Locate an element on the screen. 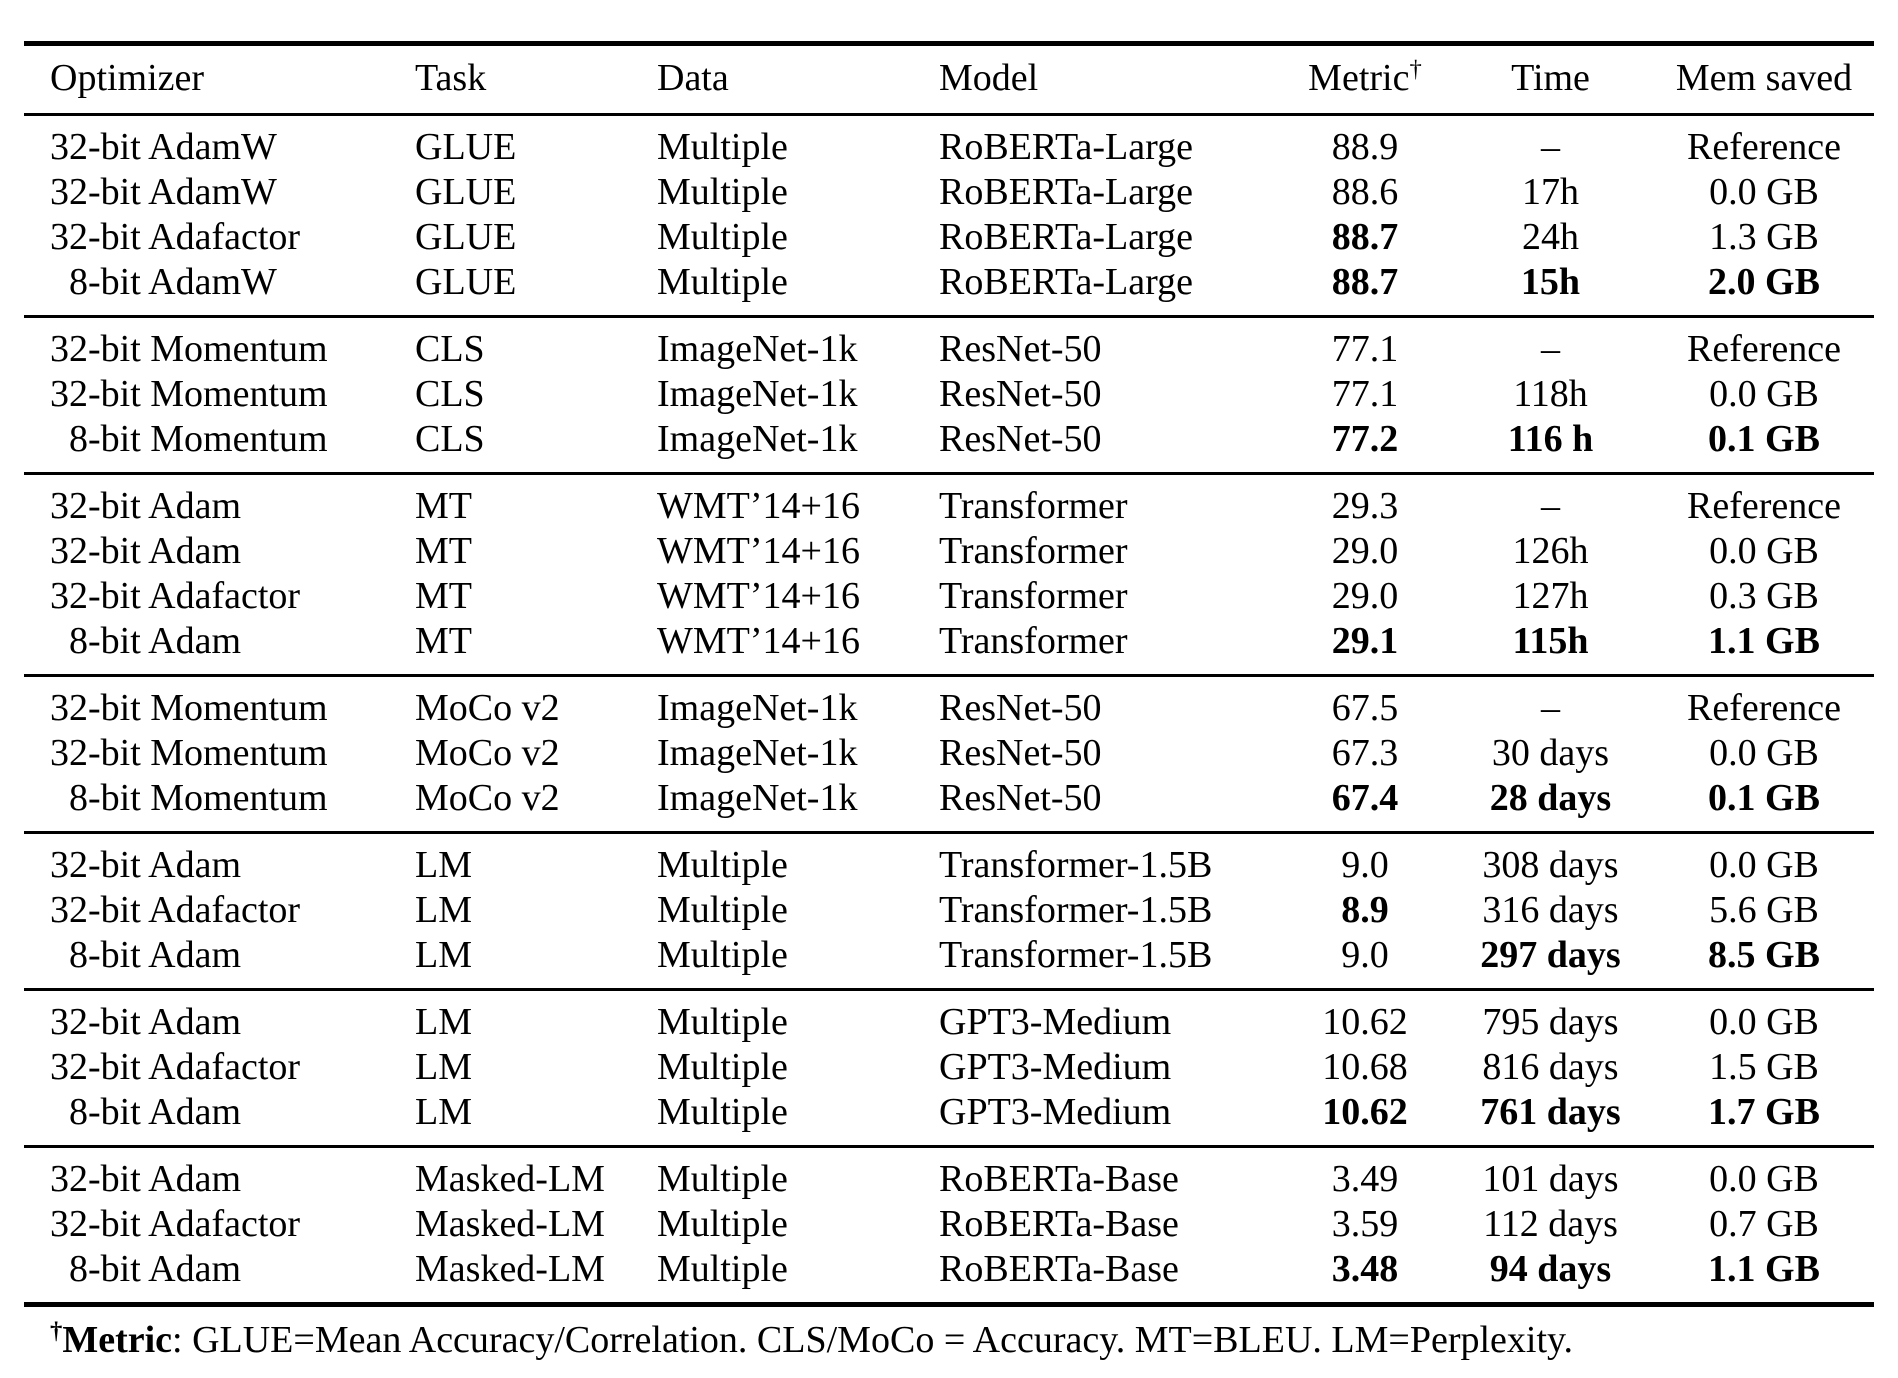 This screenshot has width=1898, height=1378. cell: 118h is located at coordinates (1550, 394).